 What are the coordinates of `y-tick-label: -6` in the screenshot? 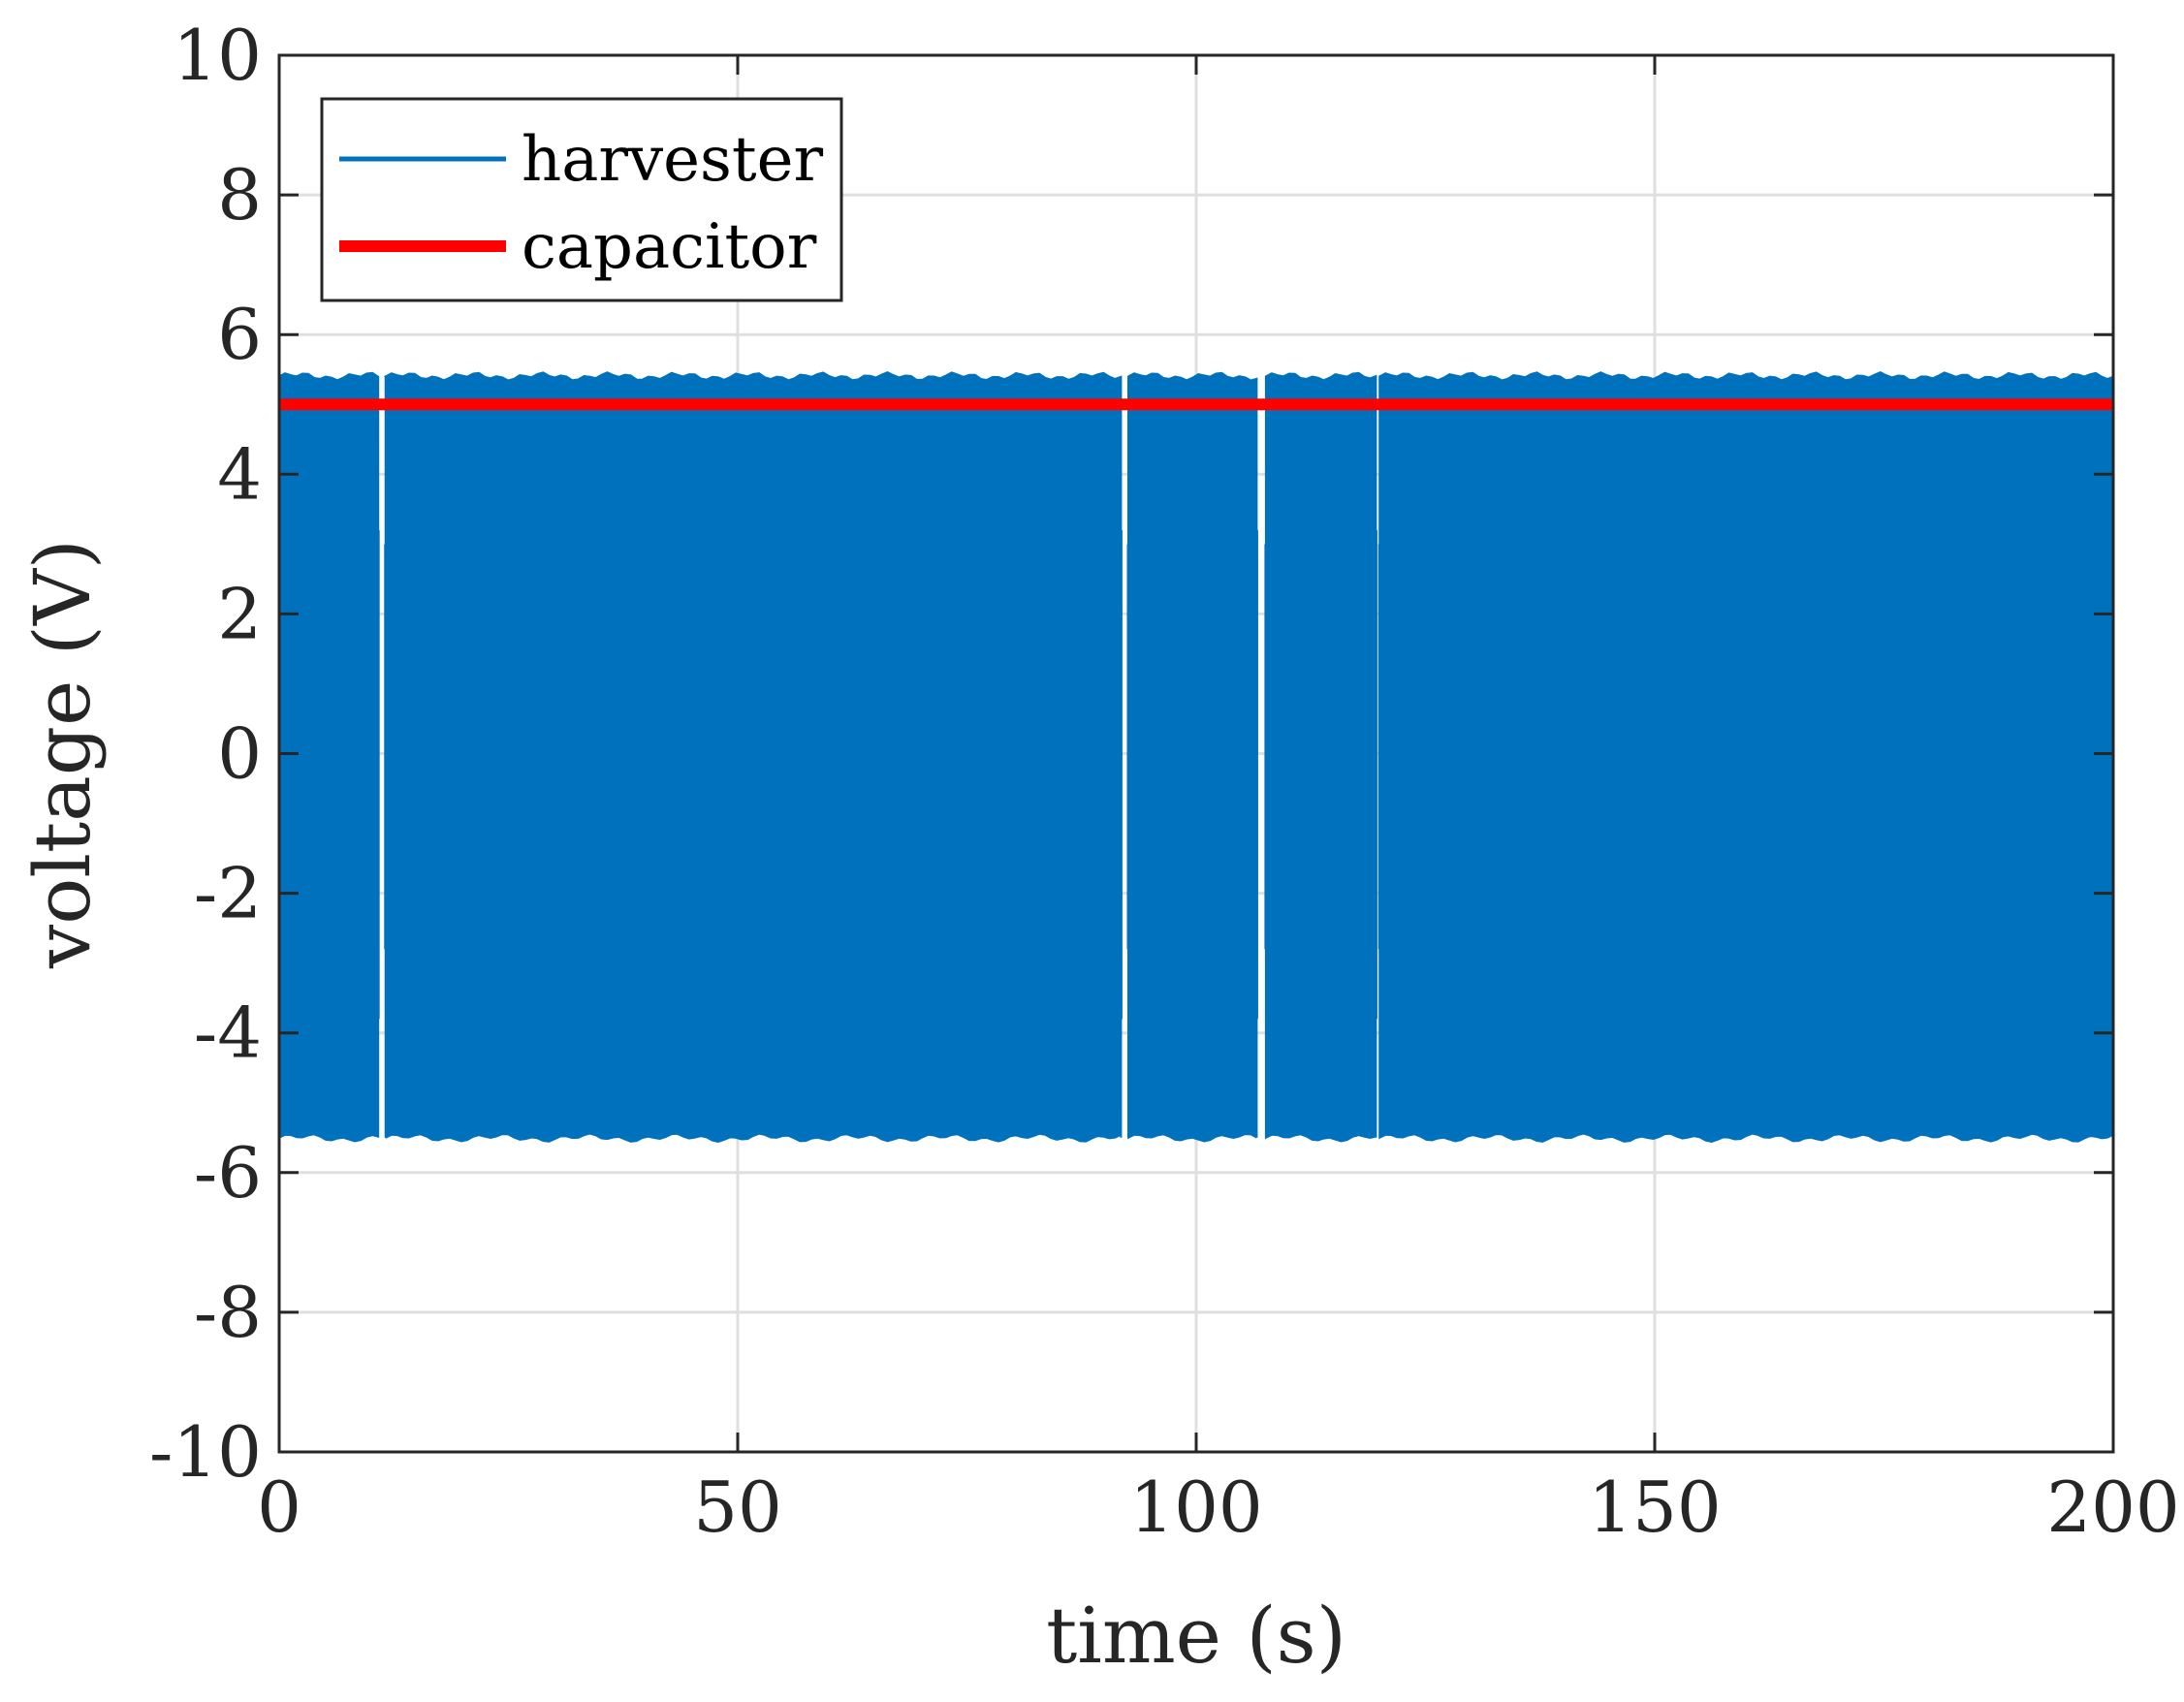 It's located at (228, 1172).